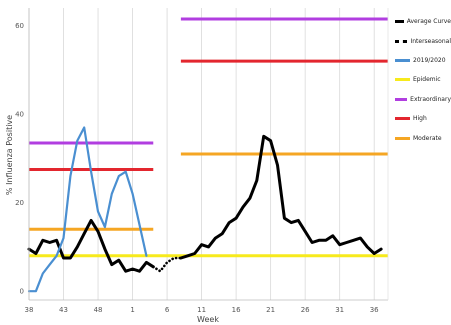 Image resolution: width=451 pixels, height=325 pixels. Describe the element at coordinates (430, 41) in the screenshot. I see `legend-label: Interseasonal` at that location.